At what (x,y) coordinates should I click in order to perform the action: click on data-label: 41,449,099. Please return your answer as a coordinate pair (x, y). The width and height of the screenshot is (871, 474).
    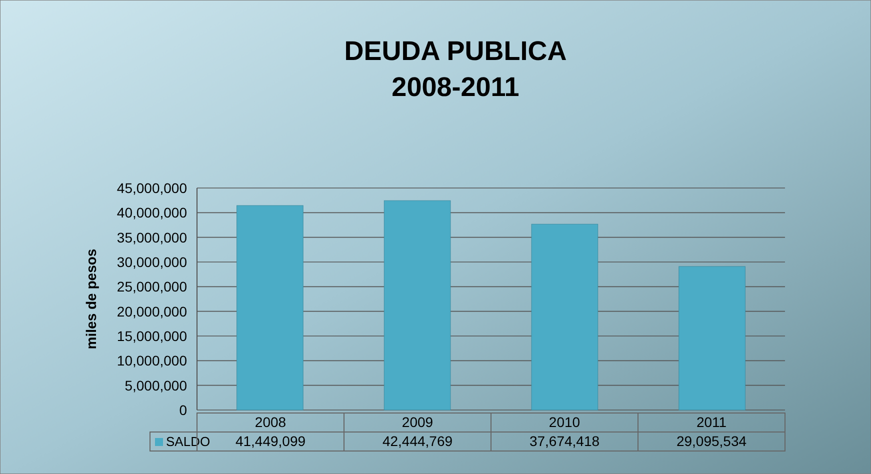
    Looking at the image, I should click on (270, 441).